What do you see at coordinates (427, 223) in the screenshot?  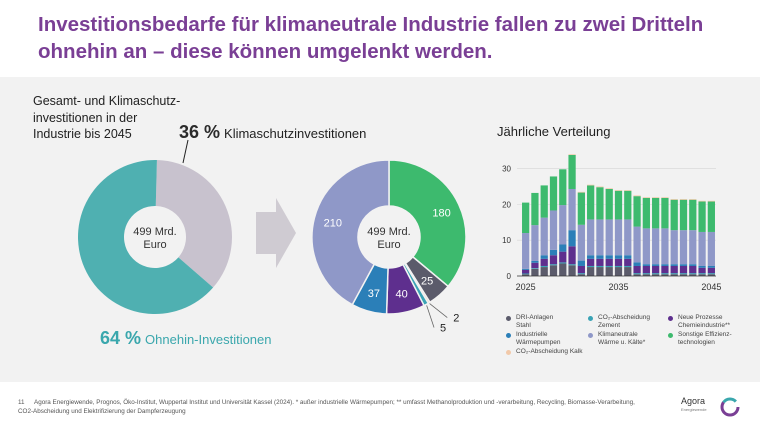 I see `donut2-slice` at bounding box center [427, 223].